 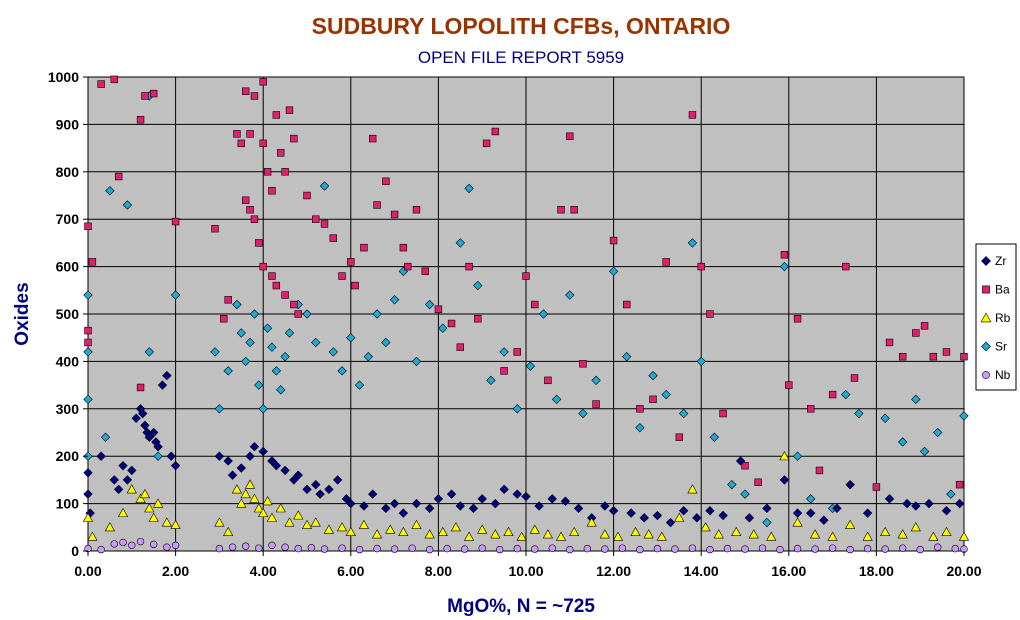 What do you see at coordinates (963, 571) in the screenshot?
I see `x-tick-label: 20.00` at bounding box center [963, 571].